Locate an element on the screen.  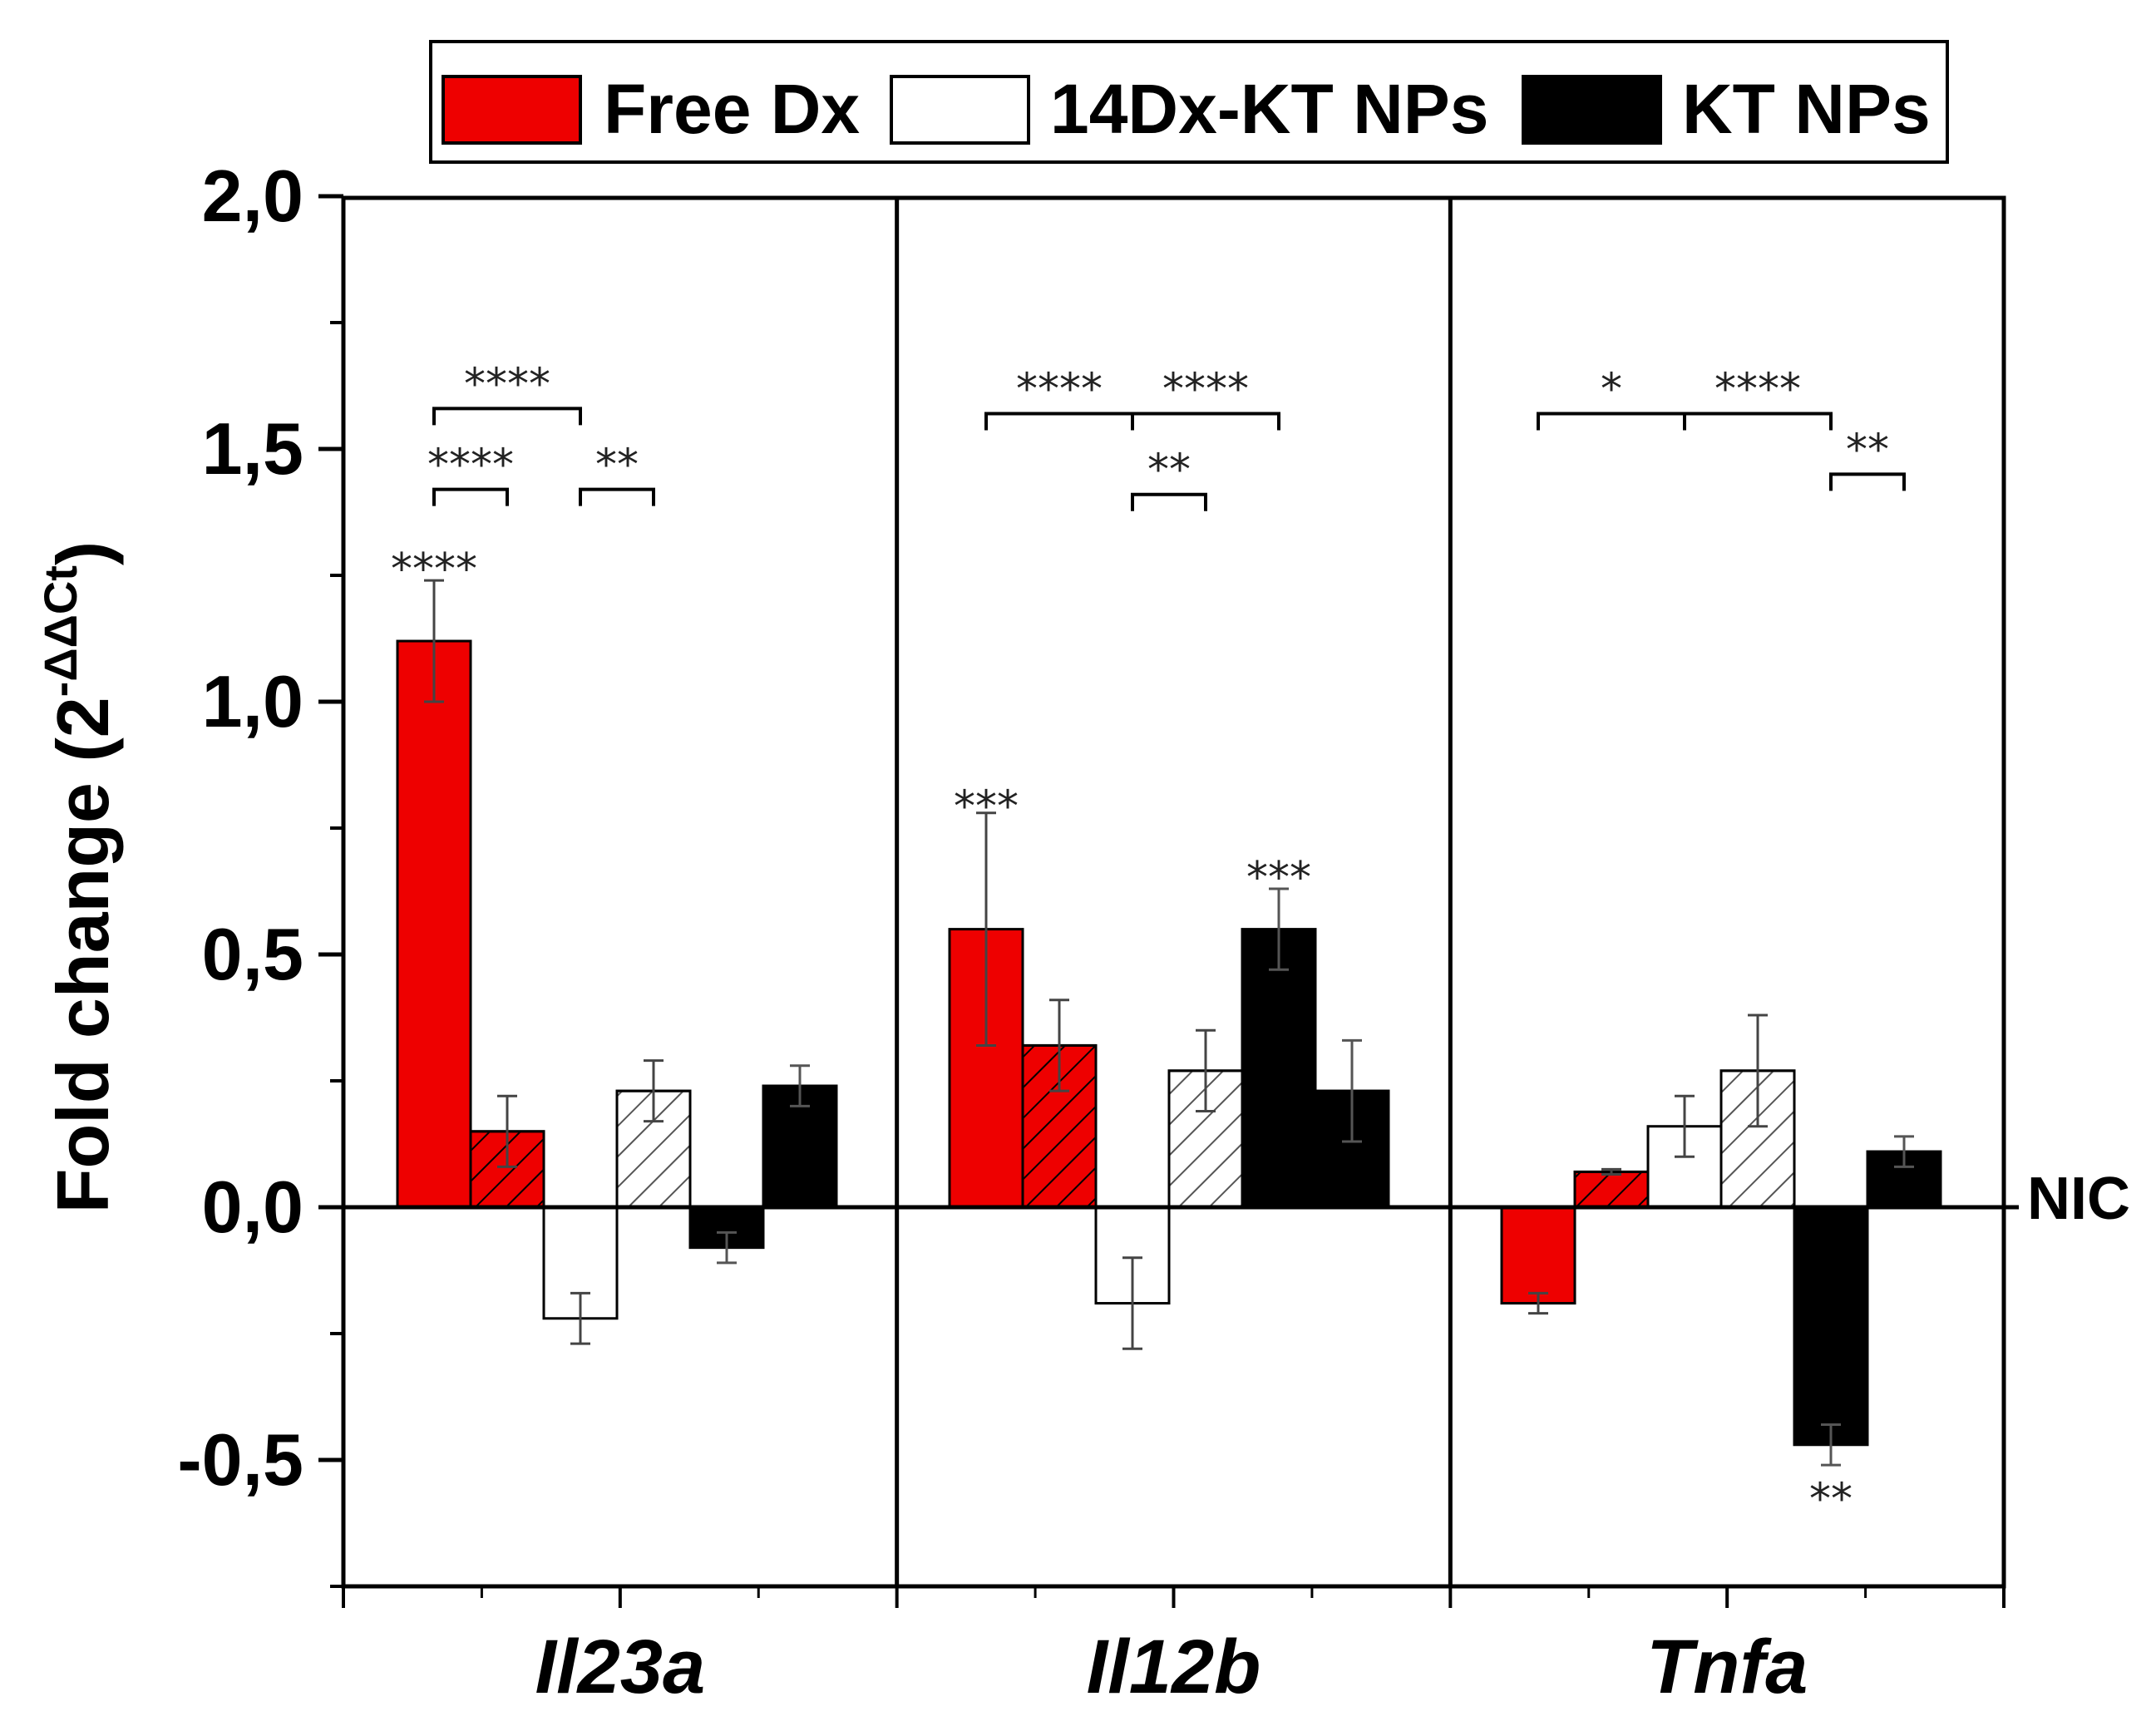
y-axis-label: Fold change (2-ΔΔCt) is located at coordinates (79, 878).